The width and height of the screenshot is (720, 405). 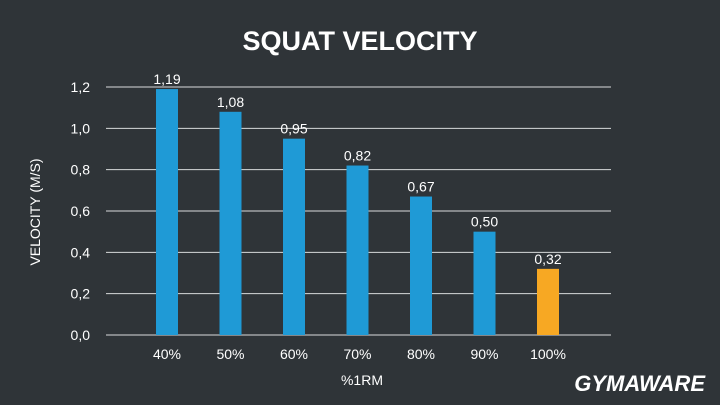 I want to click on bar-80pct, so click(x=421, y=265).